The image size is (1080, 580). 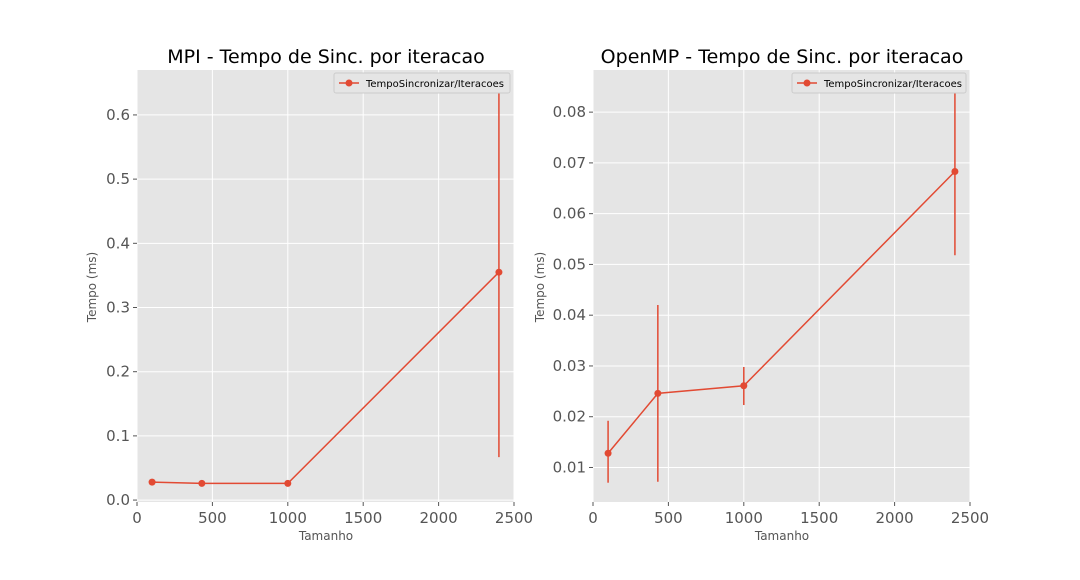 What do you see at coordinates (569, 366) in the screenshot?
I see `y-tick-label: 0.03` at bounding box center [569, 366].